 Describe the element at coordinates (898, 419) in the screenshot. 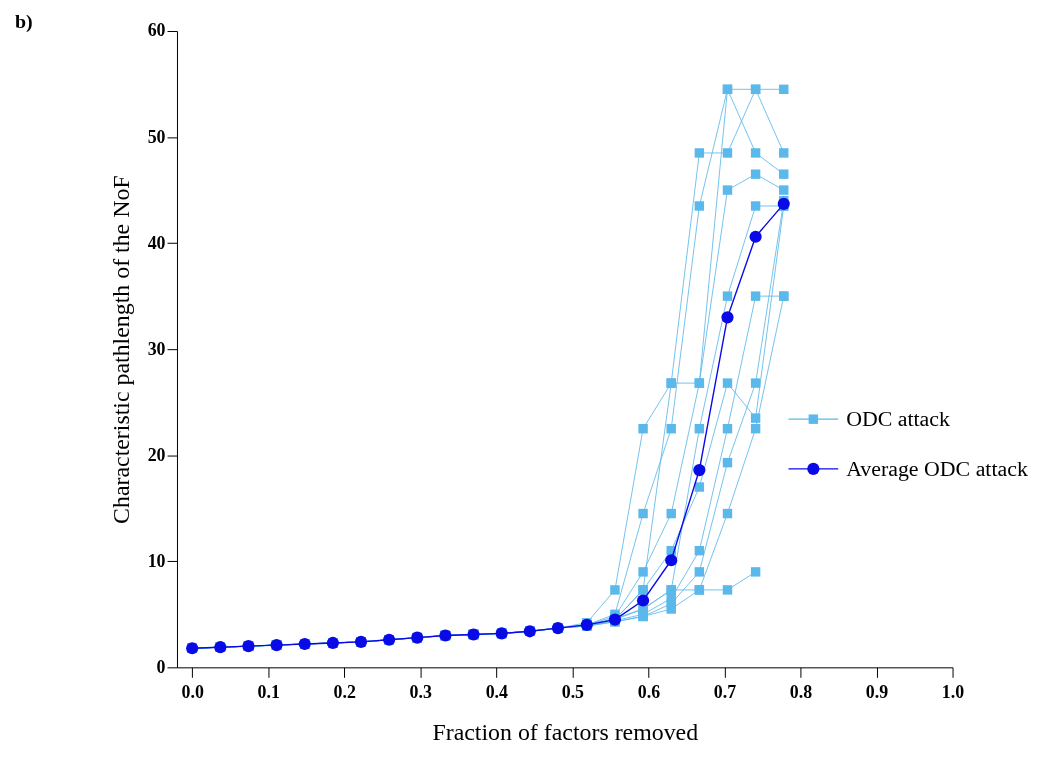

I see `legend-label: ODC attack` at that location.